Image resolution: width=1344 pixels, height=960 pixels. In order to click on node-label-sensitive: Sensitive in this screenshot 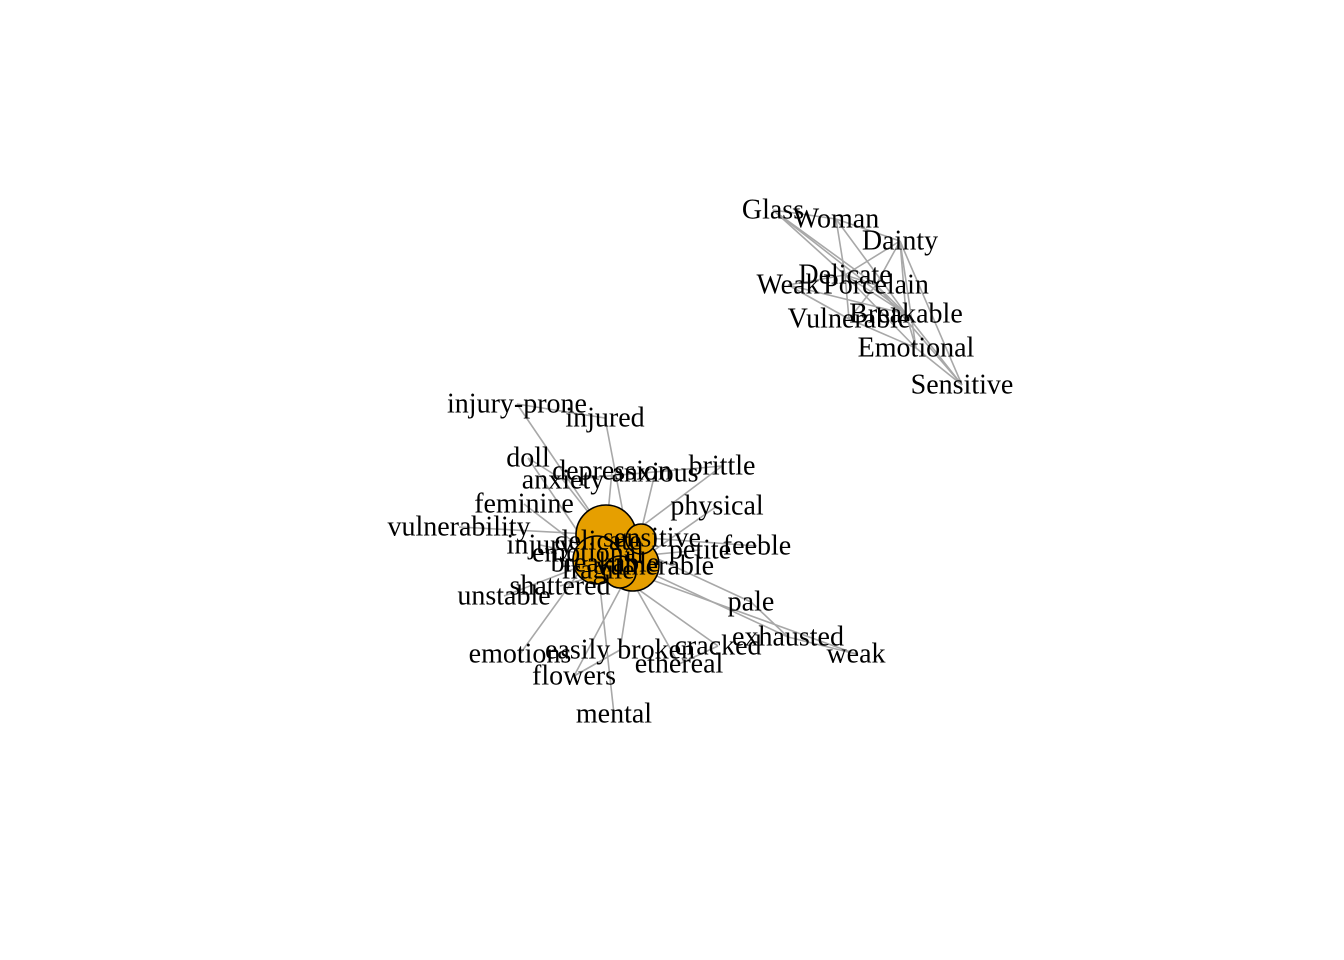, I will do `click(962, 385)`.